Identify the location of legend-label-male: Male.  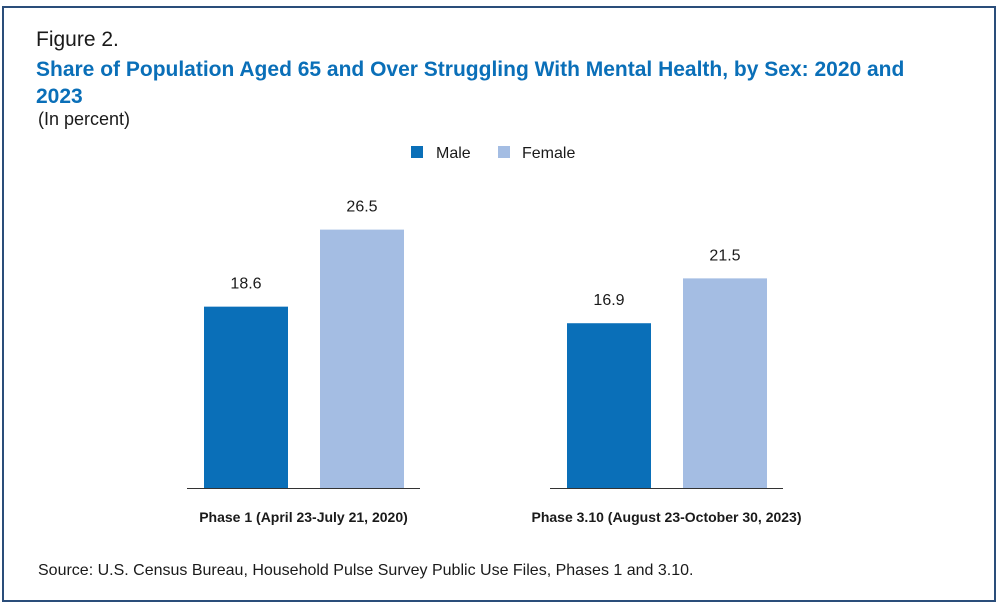
(453, 153).